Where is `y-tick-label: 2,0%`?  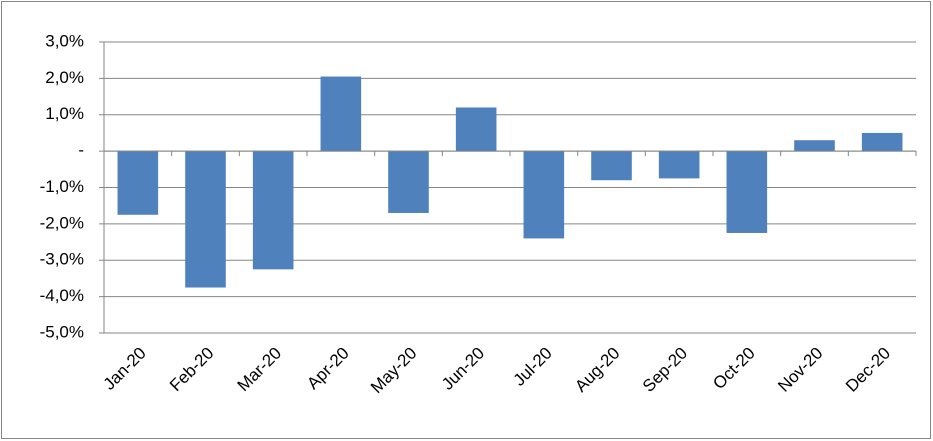 y-tick-label: 2,0% is located at coordinates (64, 77).